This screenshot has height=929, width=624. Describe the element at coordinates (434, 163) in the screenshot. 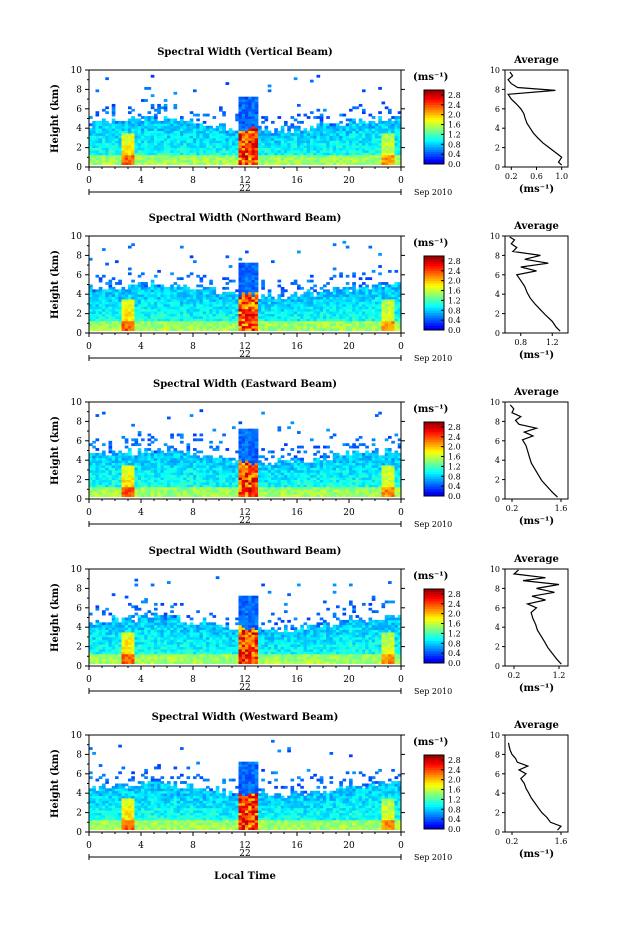

I see `colorbar-swatch` at that location.